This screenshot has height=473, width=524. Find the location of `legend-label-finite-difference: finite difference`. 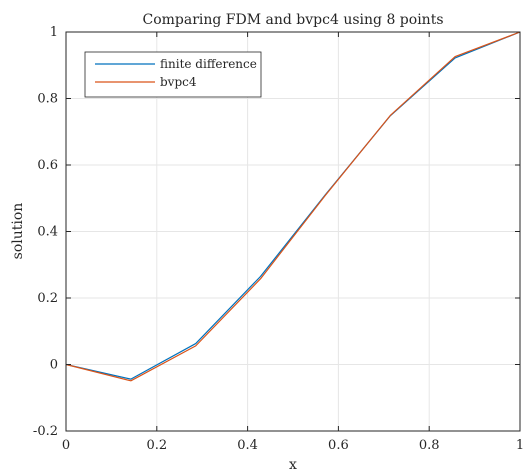

legend-label-finite-difference: finite difference is located at coordinates (208, 64).